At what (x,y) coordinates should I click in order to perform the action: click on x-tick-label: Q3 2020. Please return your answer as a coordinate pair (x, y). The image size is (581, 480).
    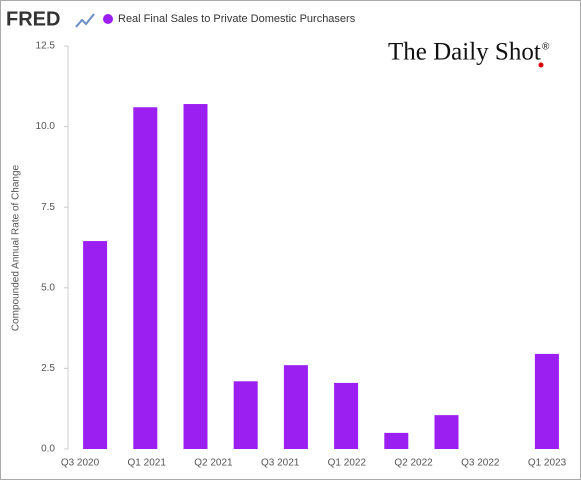
    Looking at the image, I should click on (80, 463).